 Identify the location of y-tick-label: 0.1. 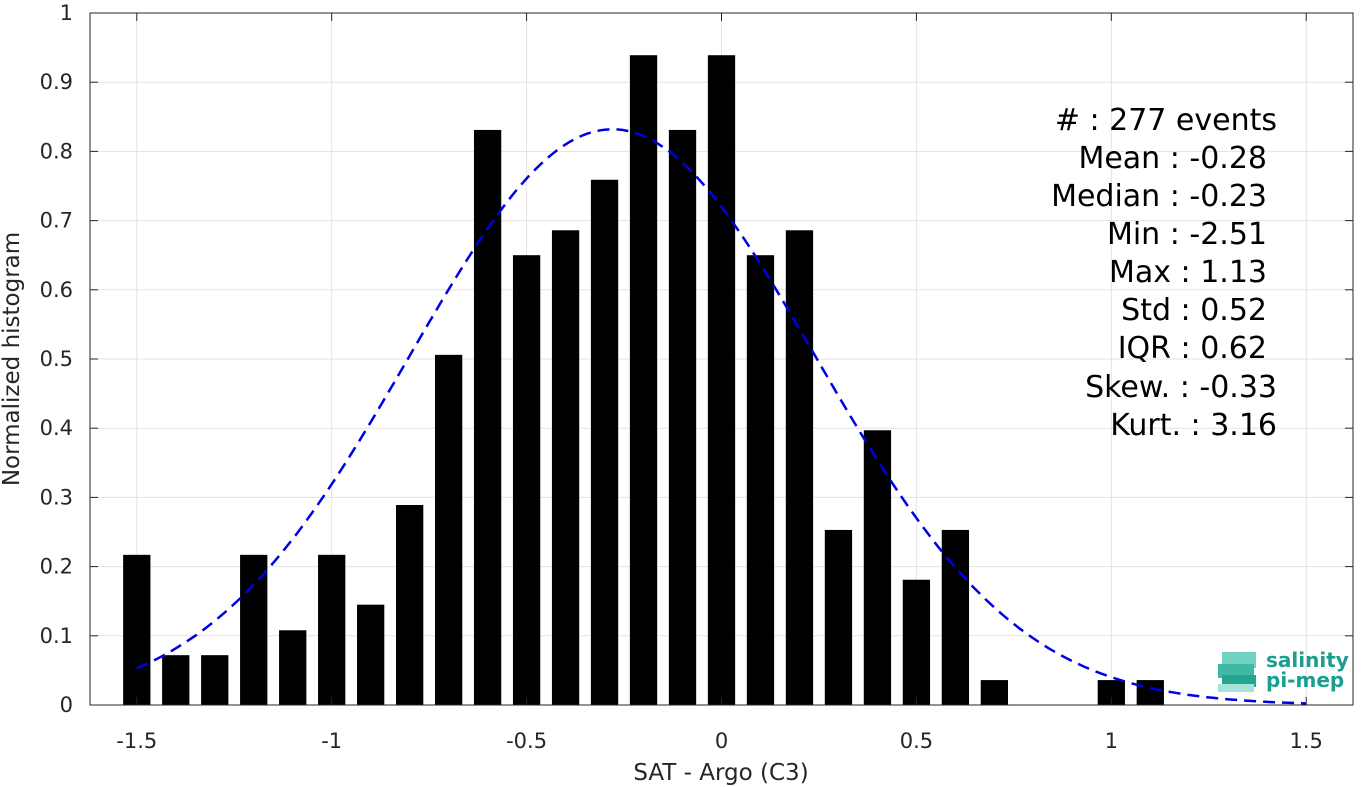
(56, 636).